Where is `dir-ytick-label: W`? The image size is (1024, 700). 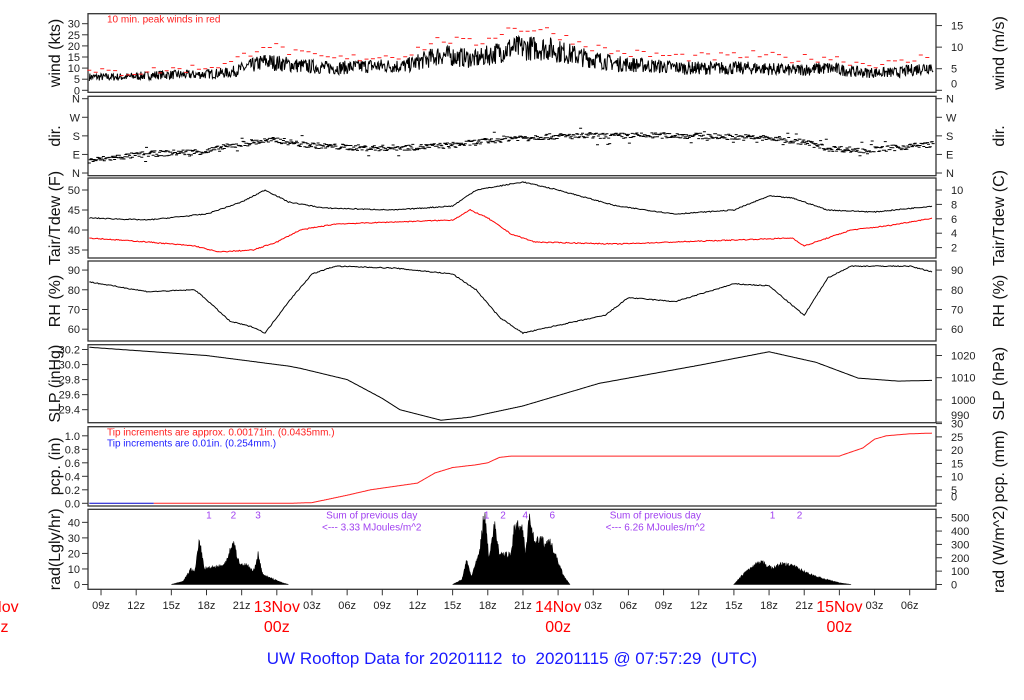 dir-ytick-label: W is located at coordinates (75, 118).